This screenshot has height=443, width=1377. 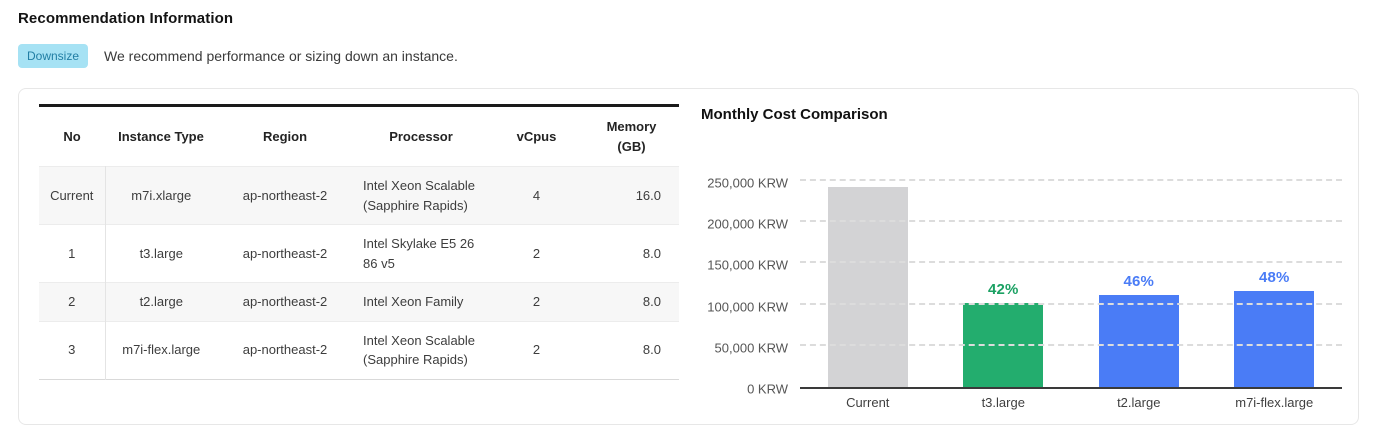 What do you see at coordinates (536, 195) in the screenshot?
I see `cell-vcpus: 4` at bounding box center [536, 195].